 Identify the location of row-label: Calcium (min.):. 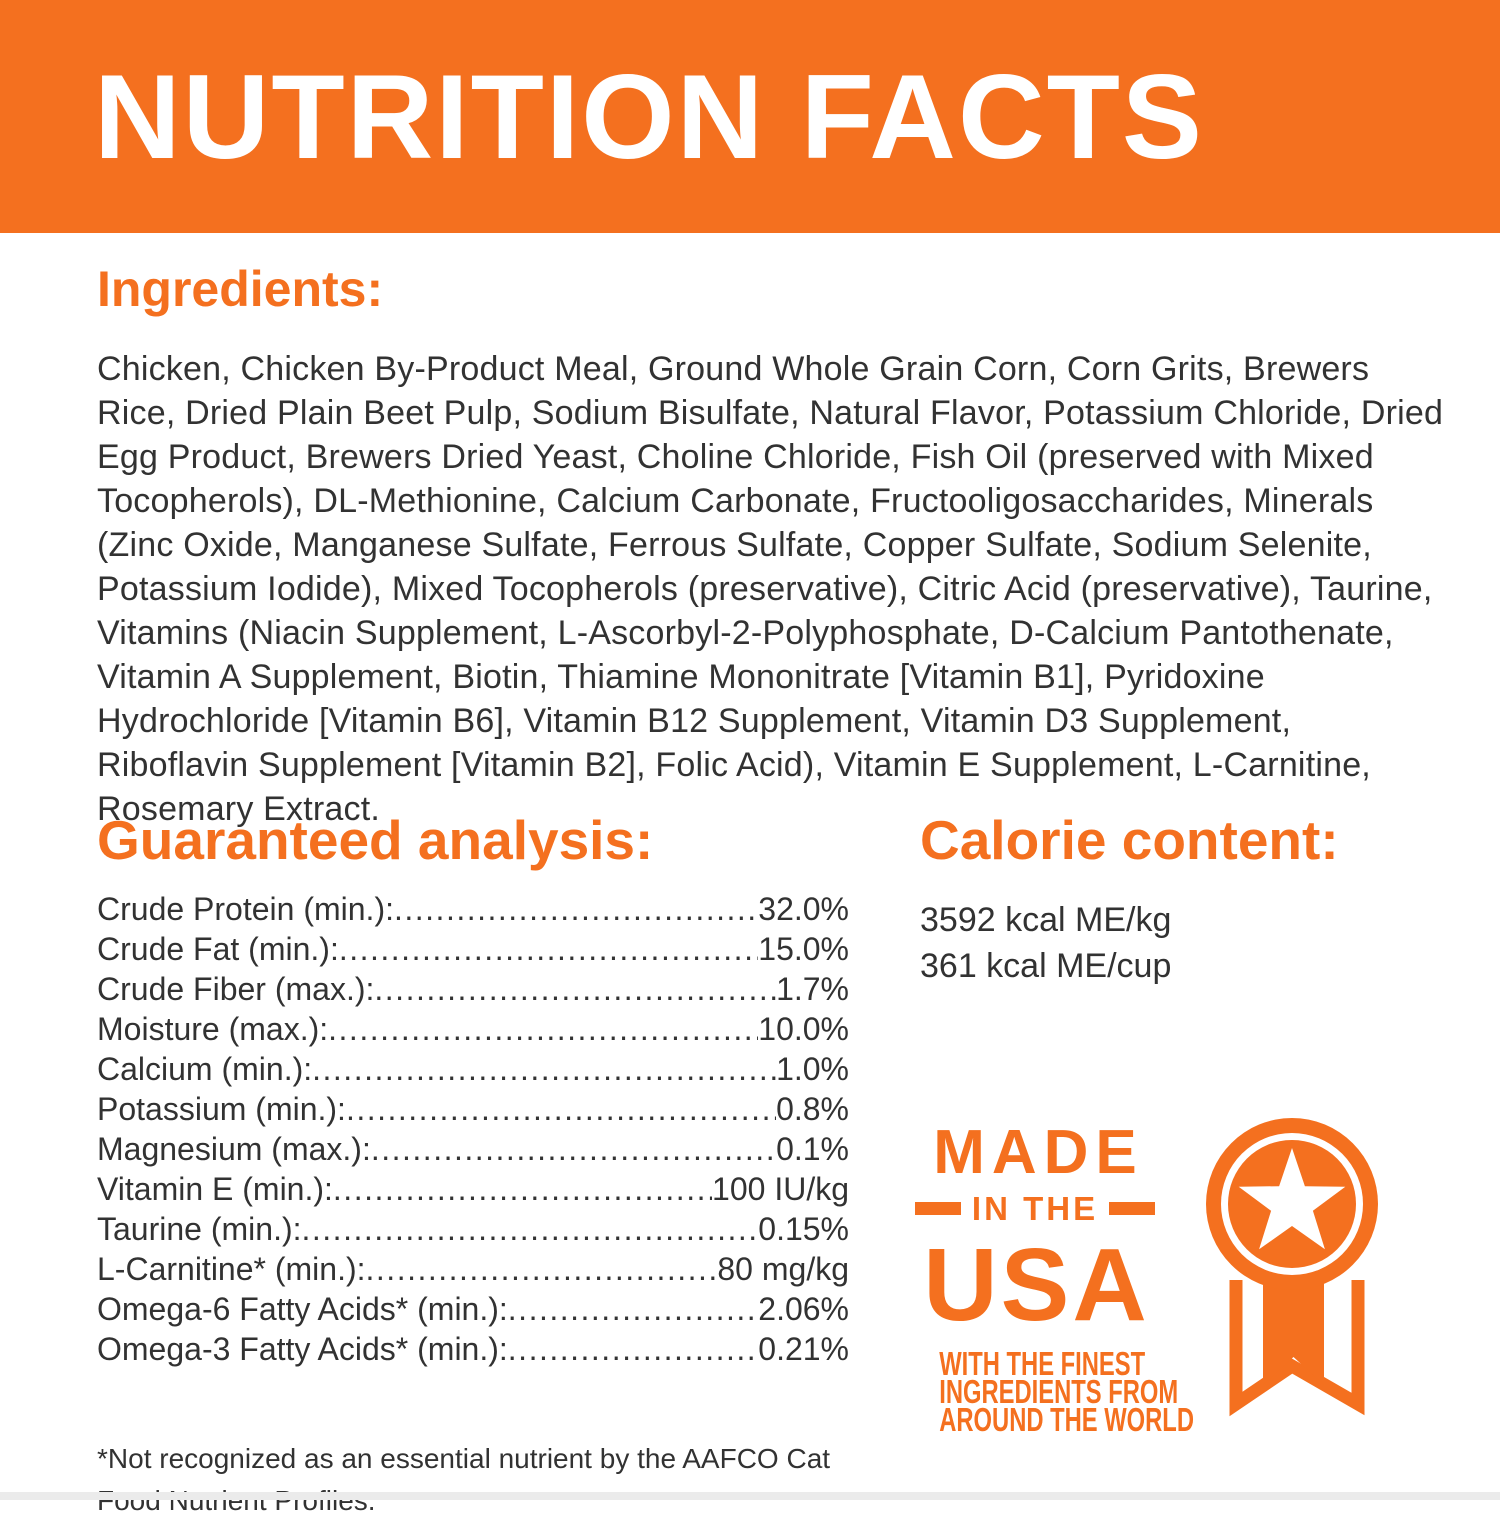
(205, 1068).